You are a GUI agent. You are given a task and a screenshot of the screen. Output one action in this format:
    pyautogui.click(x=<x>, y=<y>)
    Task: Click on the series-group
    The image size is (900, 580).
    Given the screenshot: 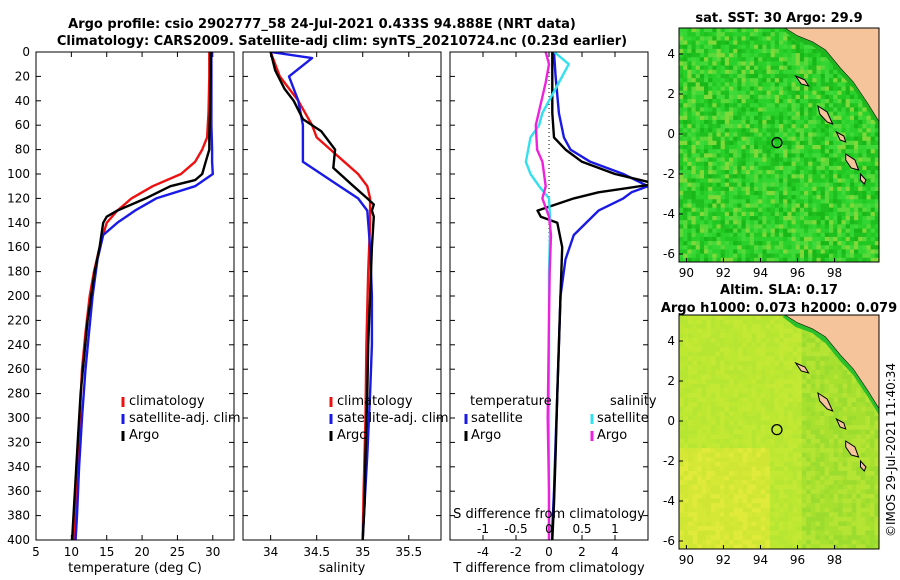 What is the action you would take?
    pyautogui.click(x=586, y=296)
    